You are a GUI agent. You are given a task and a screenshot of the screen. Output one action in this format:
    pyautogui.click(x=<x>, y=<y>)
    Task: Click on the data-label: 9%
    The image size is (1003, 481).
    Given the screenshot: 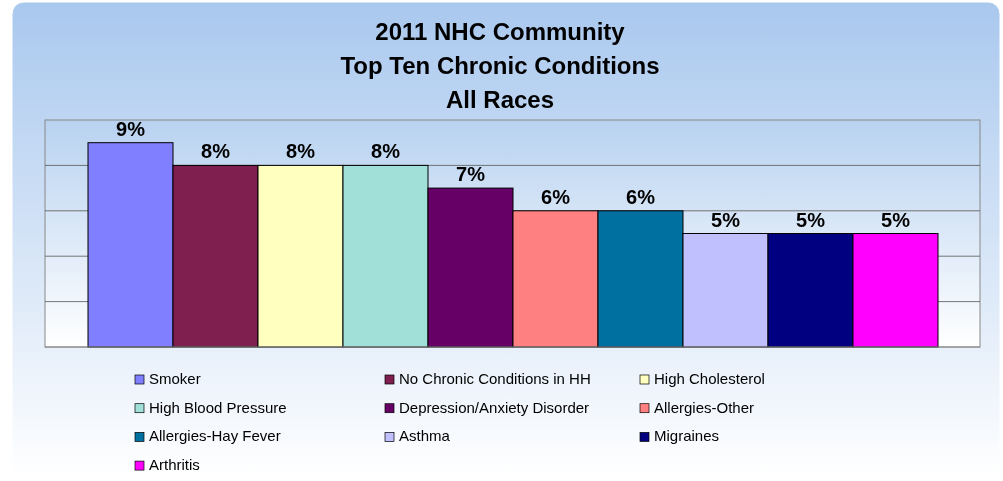 What is the action you would take?
    pyautogui.click(x=131, y=128)
    